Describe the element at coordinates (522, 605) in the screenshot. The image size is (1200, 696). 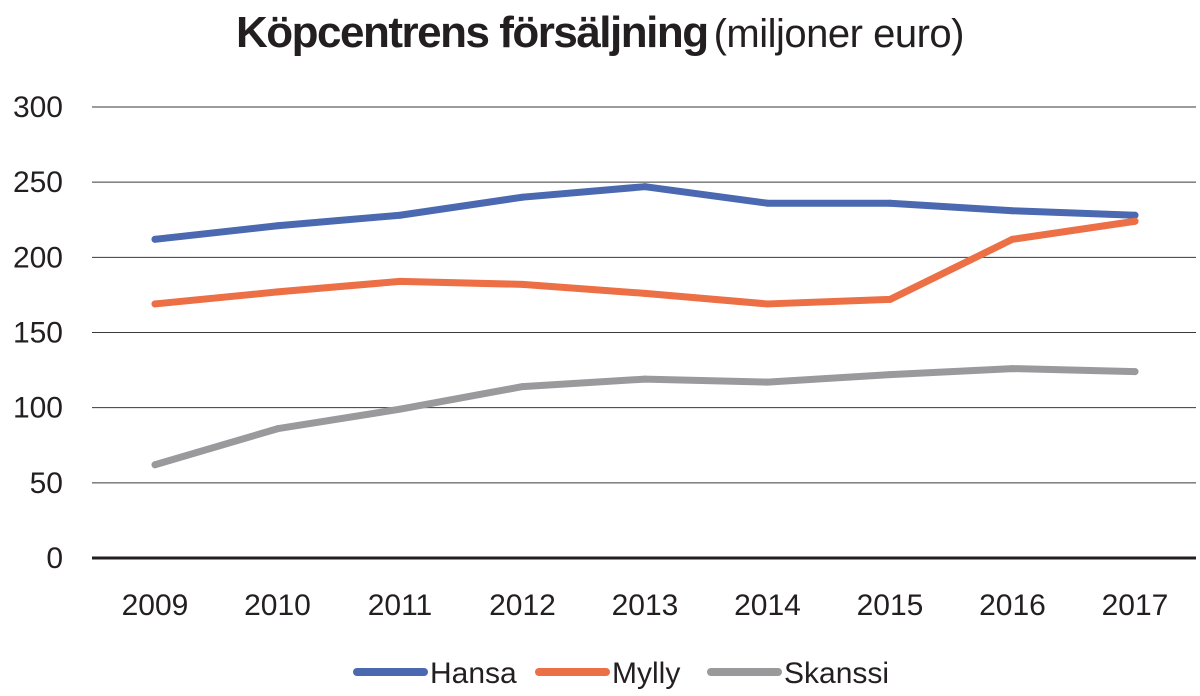
I see `x-tick-label: 2012` at that location.